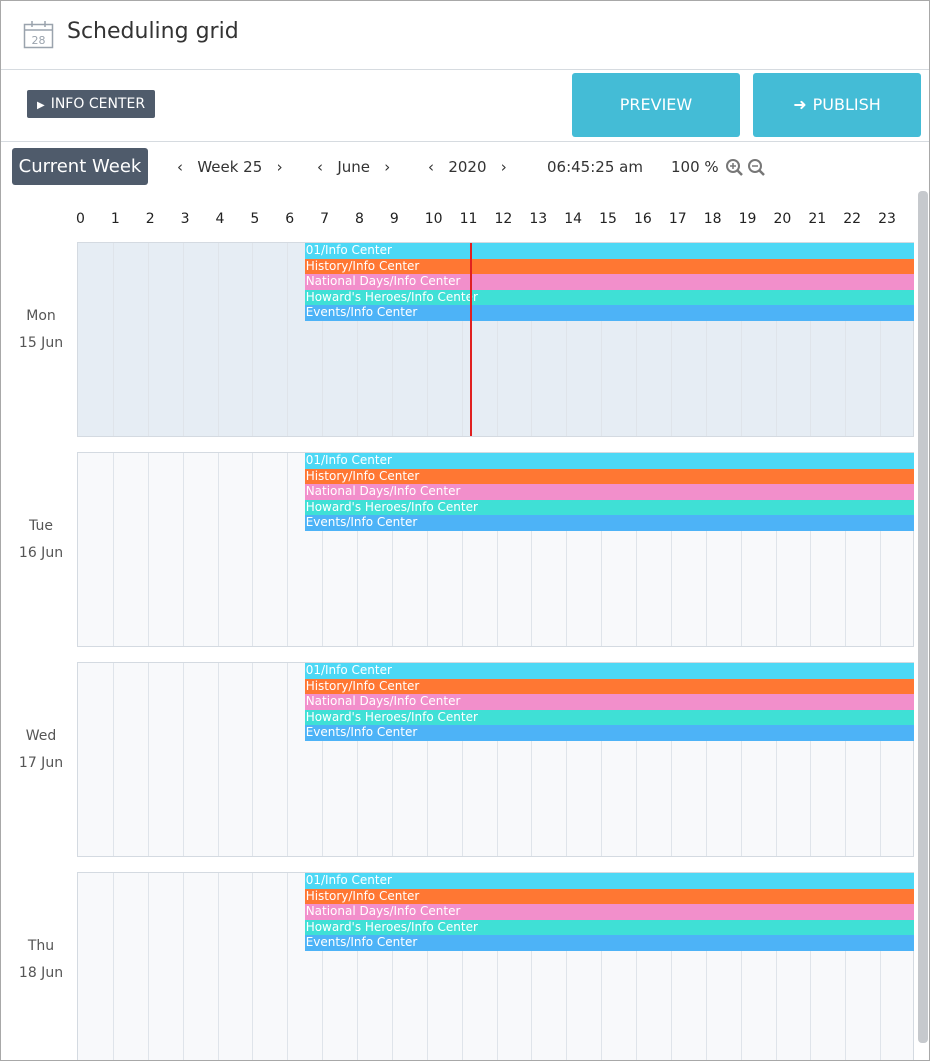  I want to click on week-nav: ‹ Week 25 ›, so click(230, 167).